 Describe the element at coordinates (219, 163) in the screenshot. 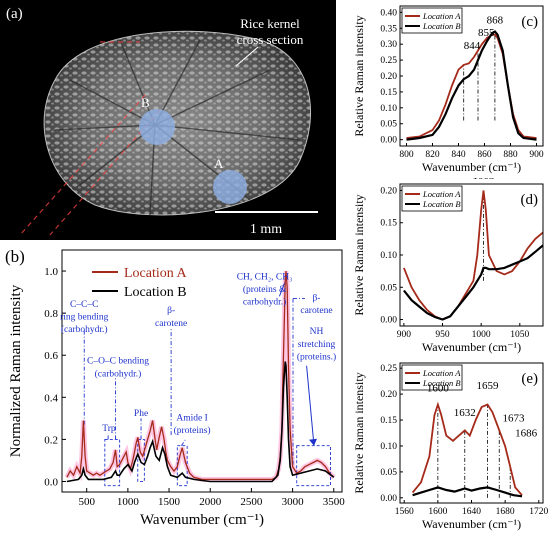

I see `marker-a: A` at that location.